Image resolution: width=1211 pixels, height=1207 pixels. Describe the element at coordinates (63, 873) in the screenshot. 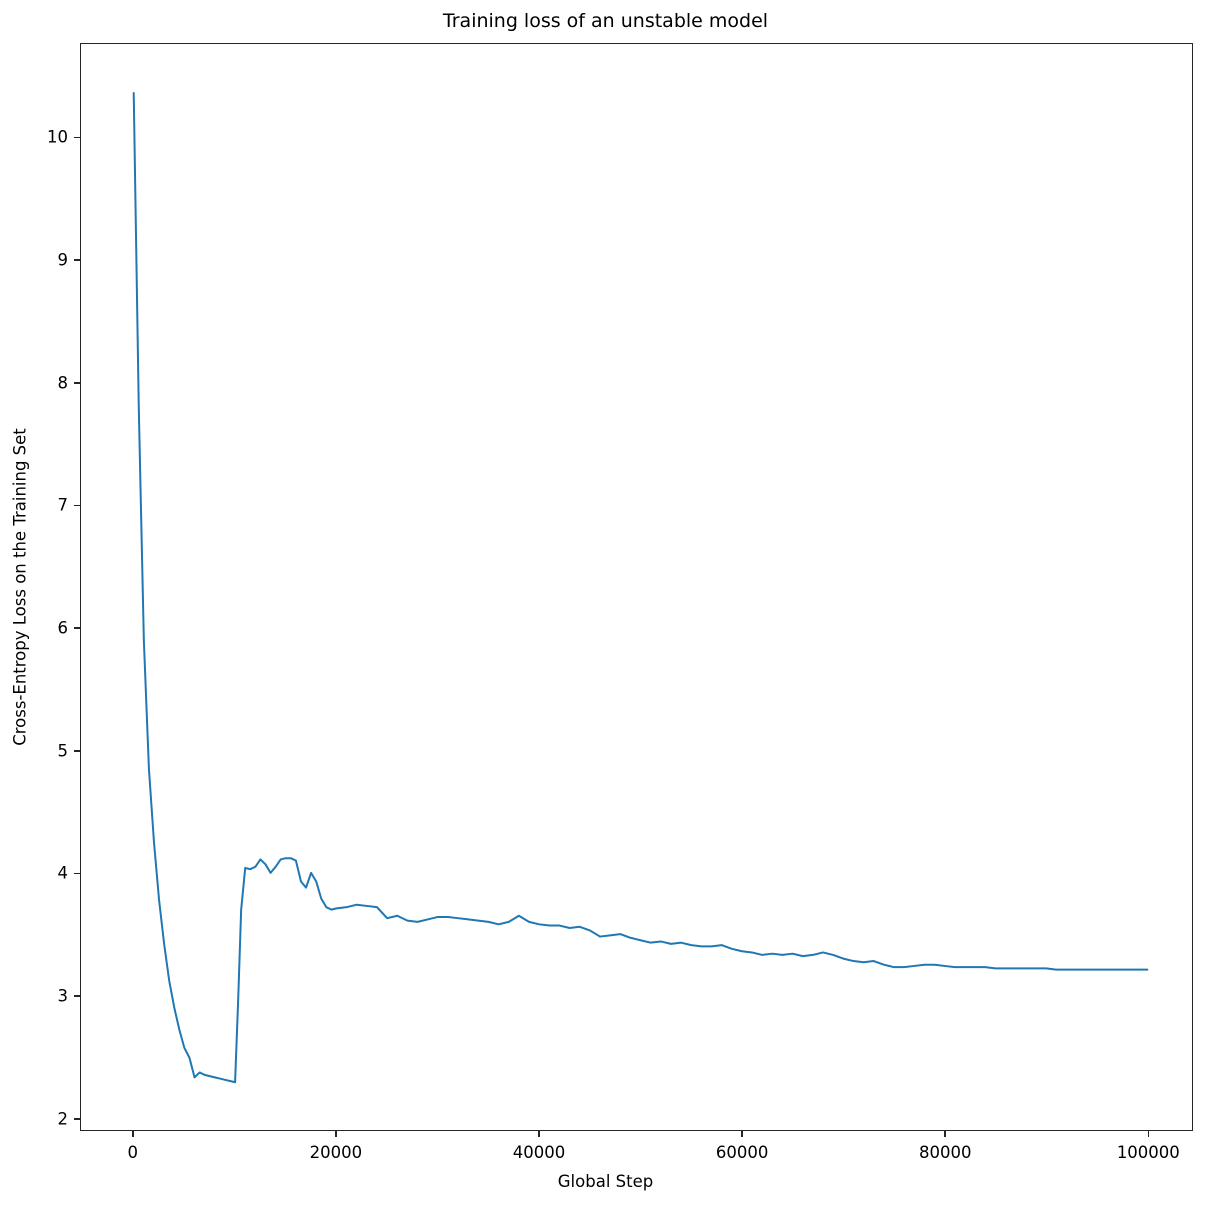

I see `y-axis-tick-label: 4` at that location.